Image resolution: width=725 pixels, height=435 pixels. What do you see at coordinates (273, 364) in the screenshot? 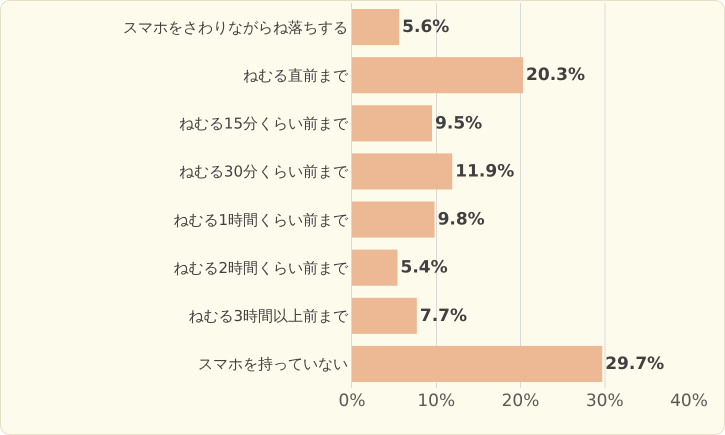
I see `y-tick-label: スマホを持っていない` at bounding box center [273, 364].